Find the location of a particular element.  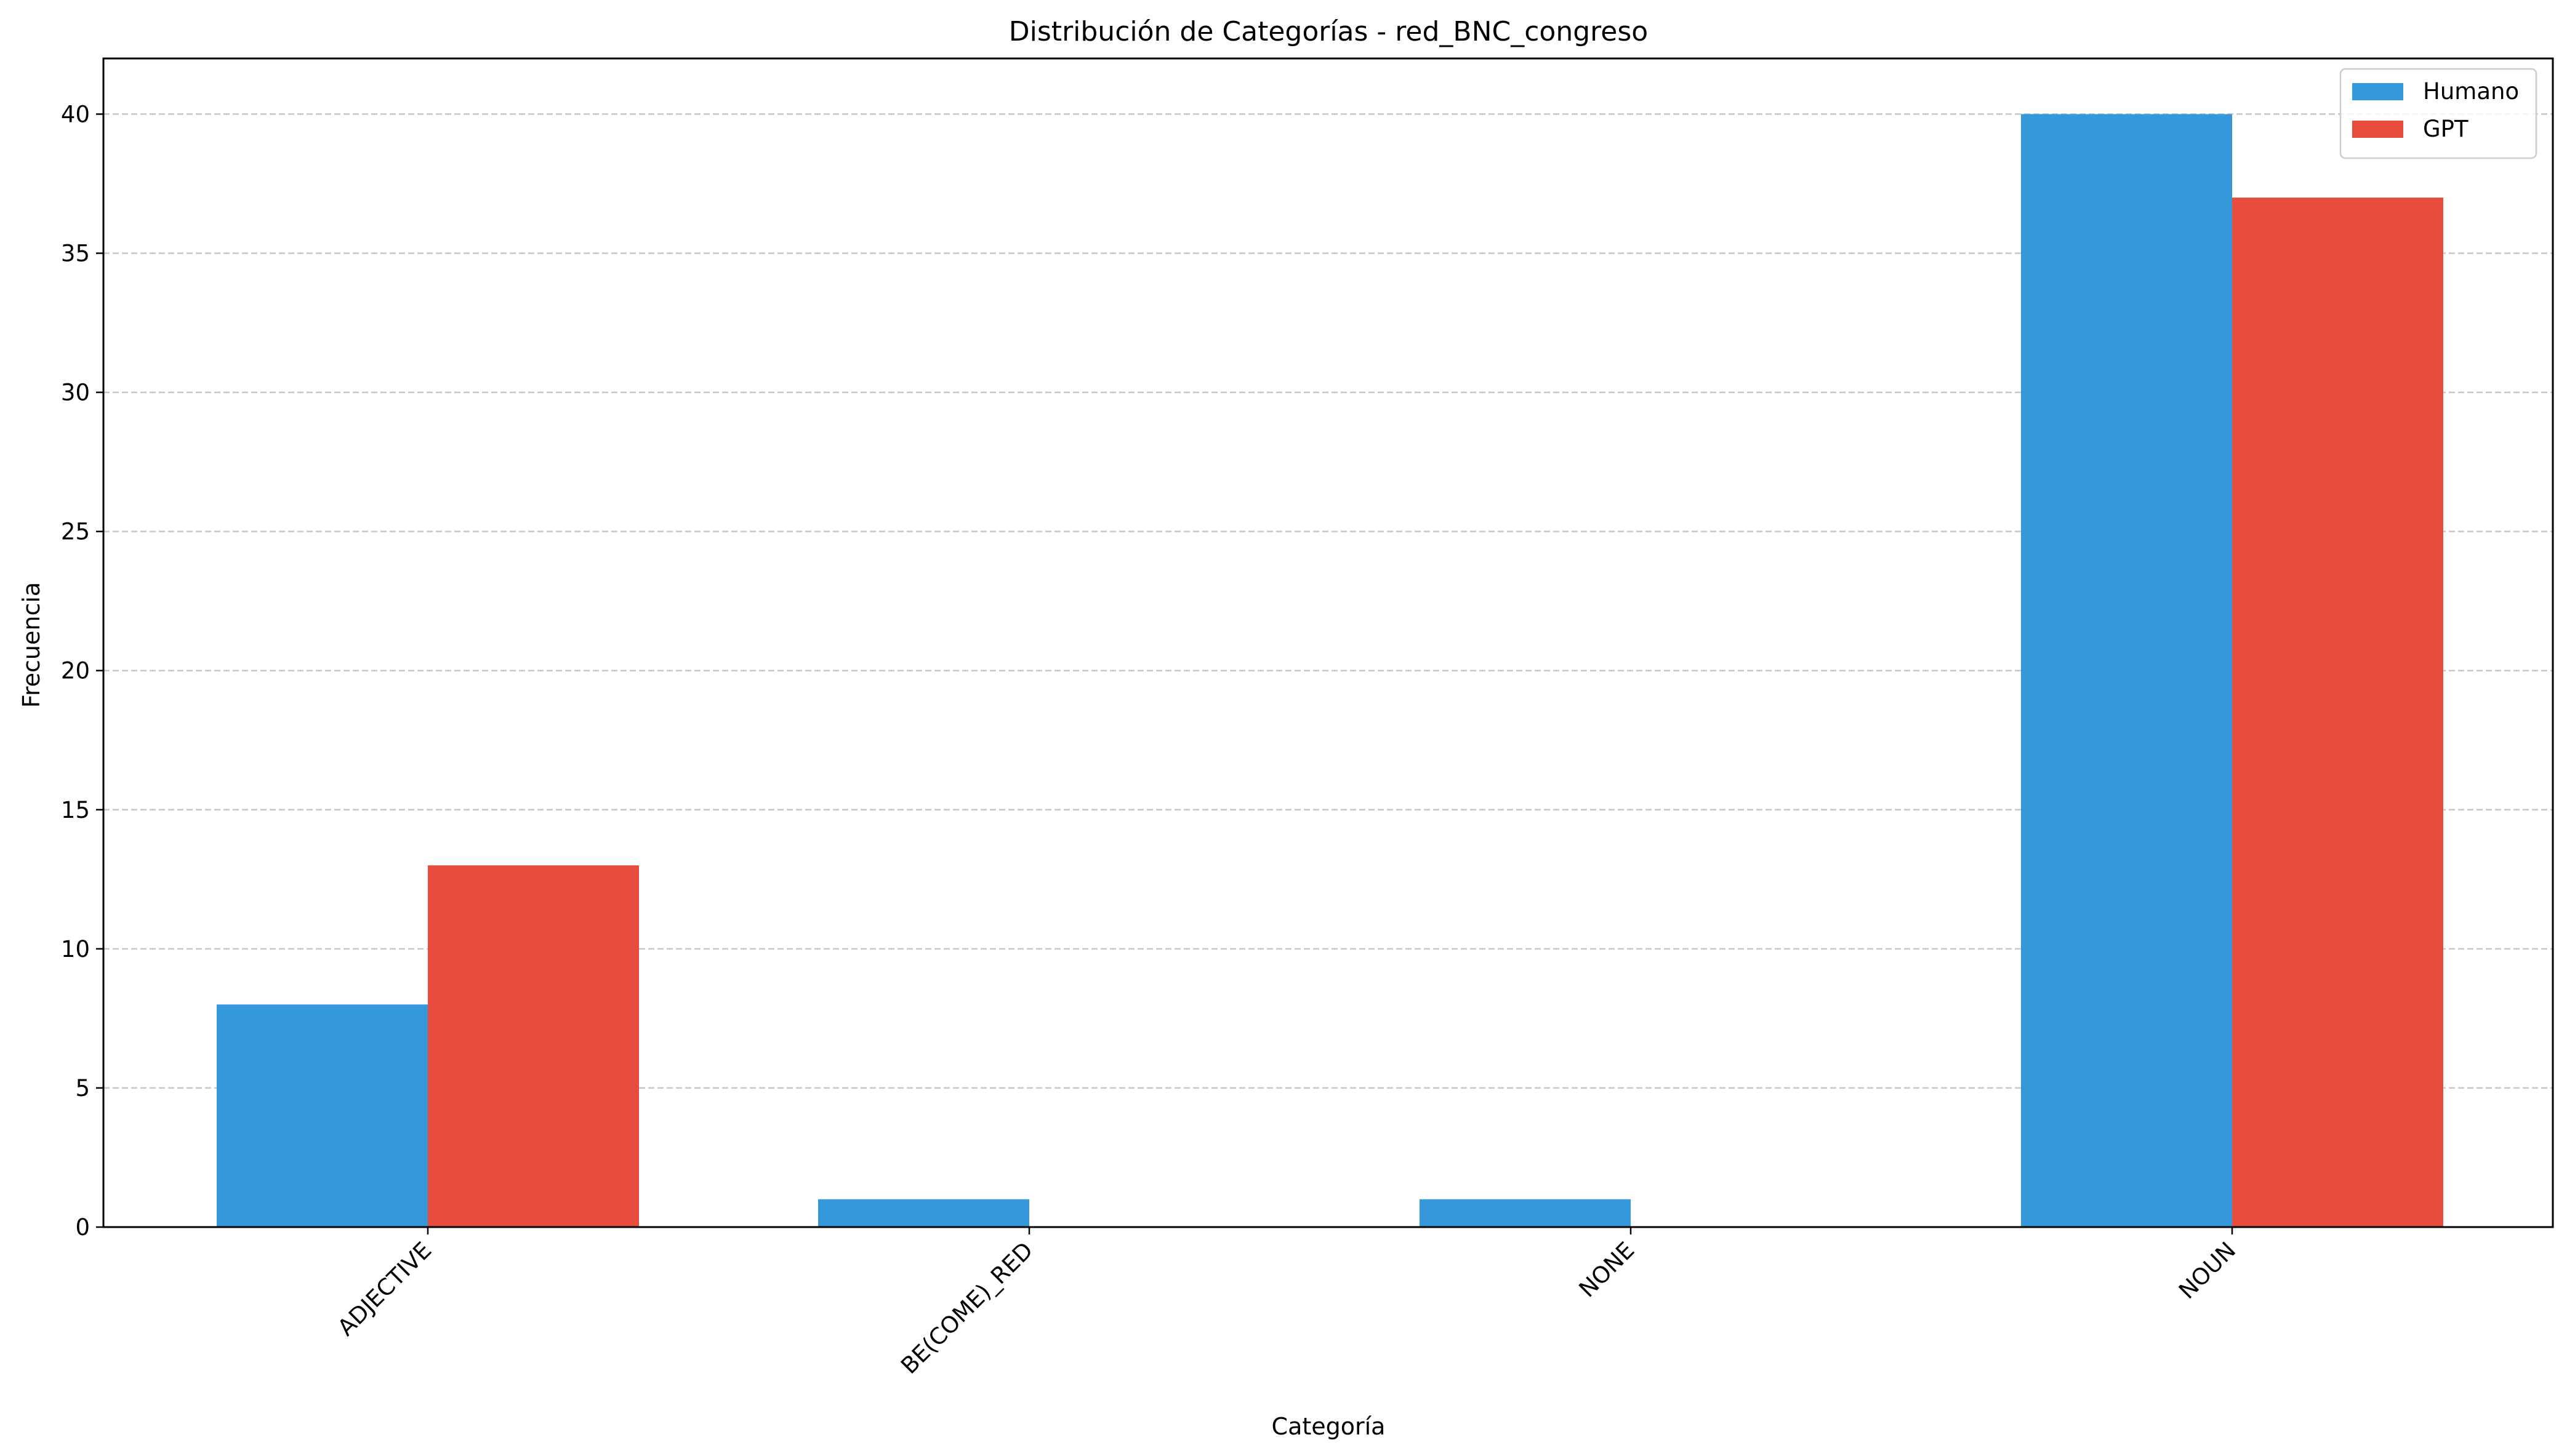

x-axis-label: Categoría is located at coordinates (1329, 1426).